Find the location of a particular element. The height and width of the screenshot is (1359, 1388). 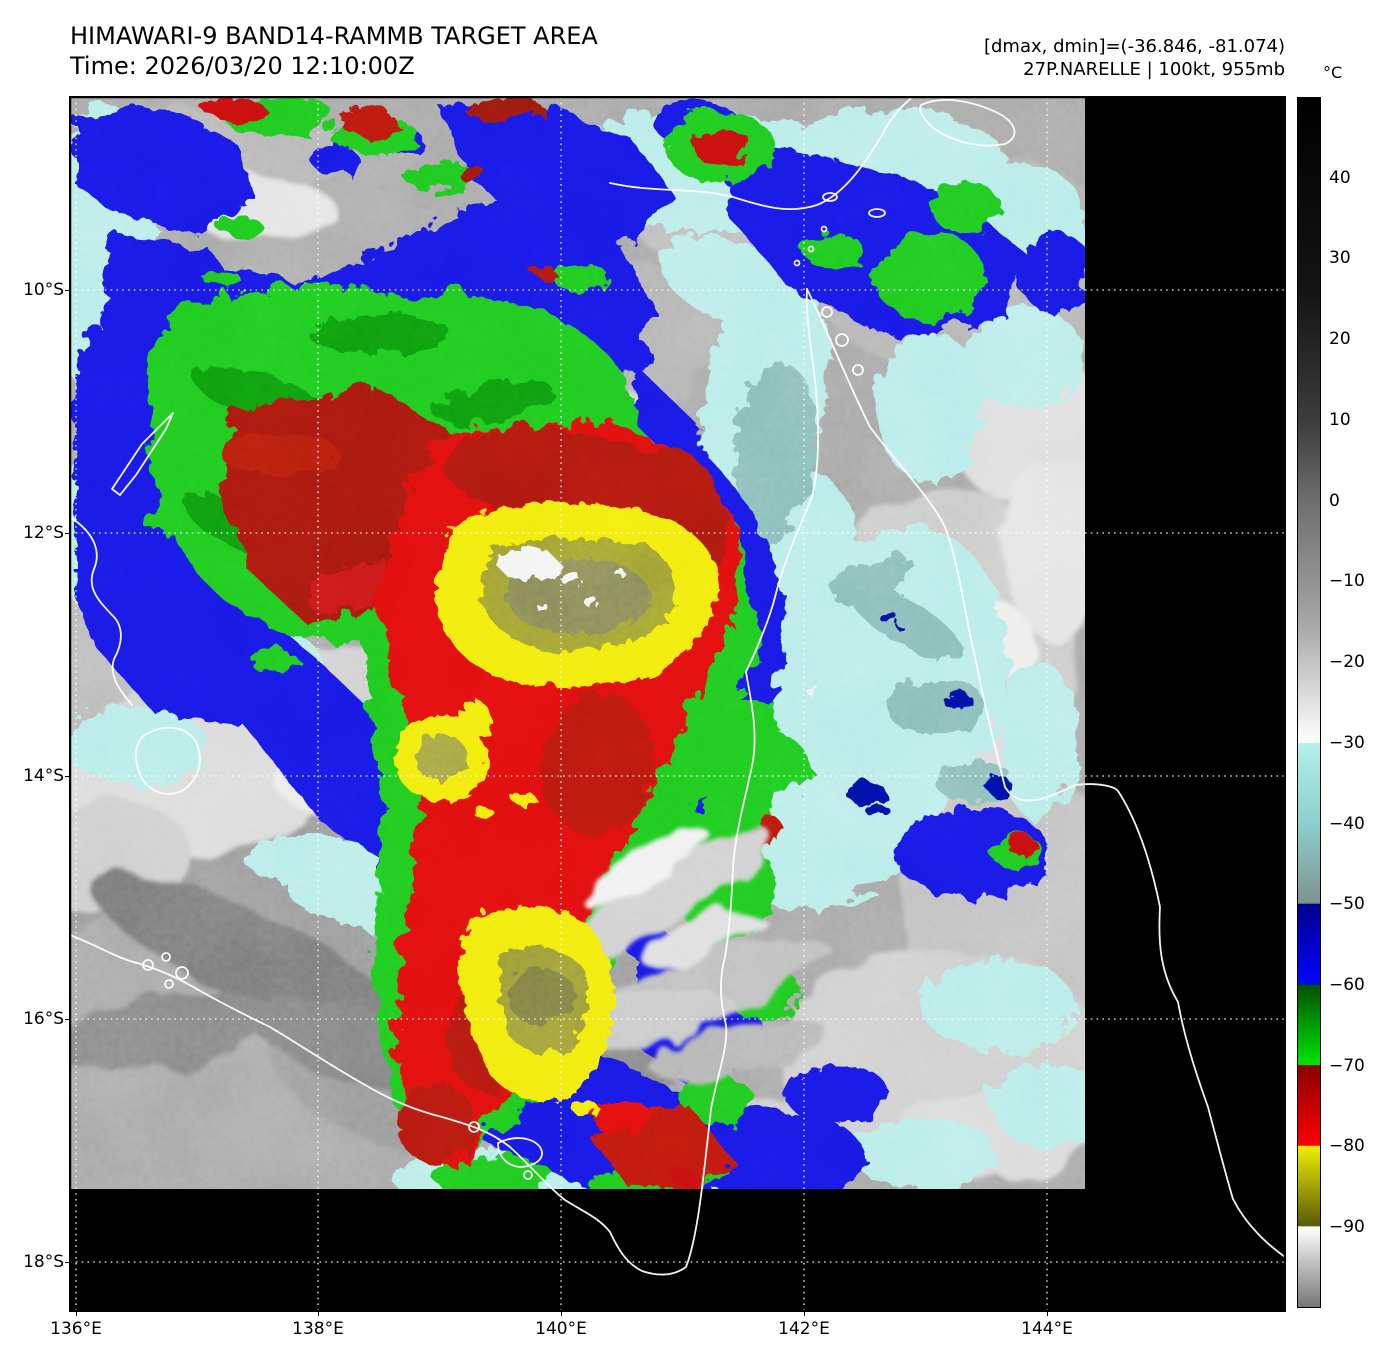

colorbar-tick-label: 10 is located at coordinates (1340, 420).